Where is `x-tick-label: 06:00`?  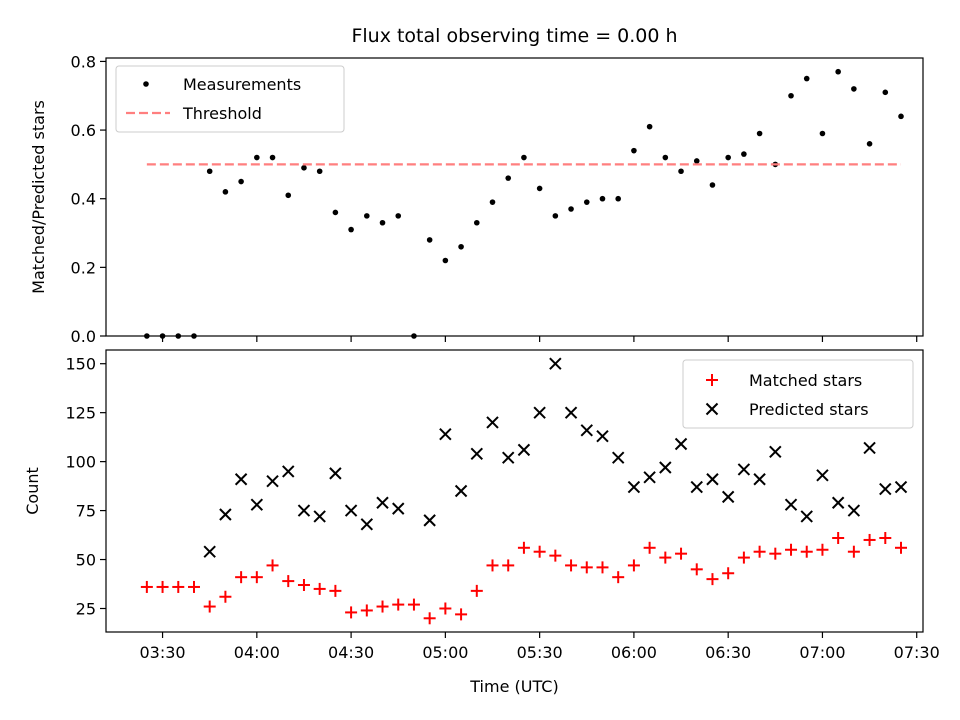 x-tick-label: 06:00 is located at coordinates (634, 652).